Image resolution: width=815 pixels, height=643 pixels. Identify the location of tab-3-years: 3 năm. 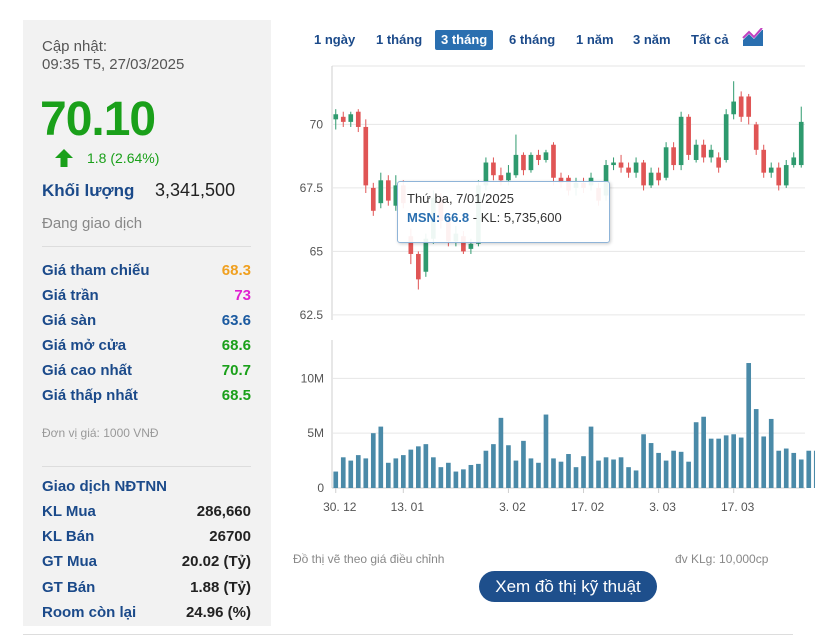
(652, 39).